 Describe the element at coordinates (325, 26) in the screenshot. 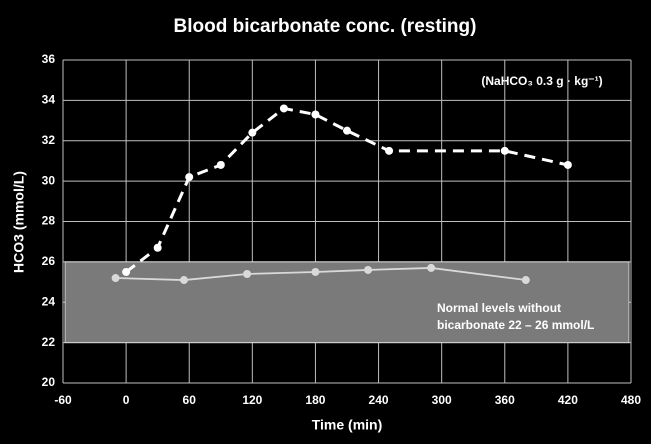

I see `chart-title: Blood bicarbonate conc. (resting)` at that location.